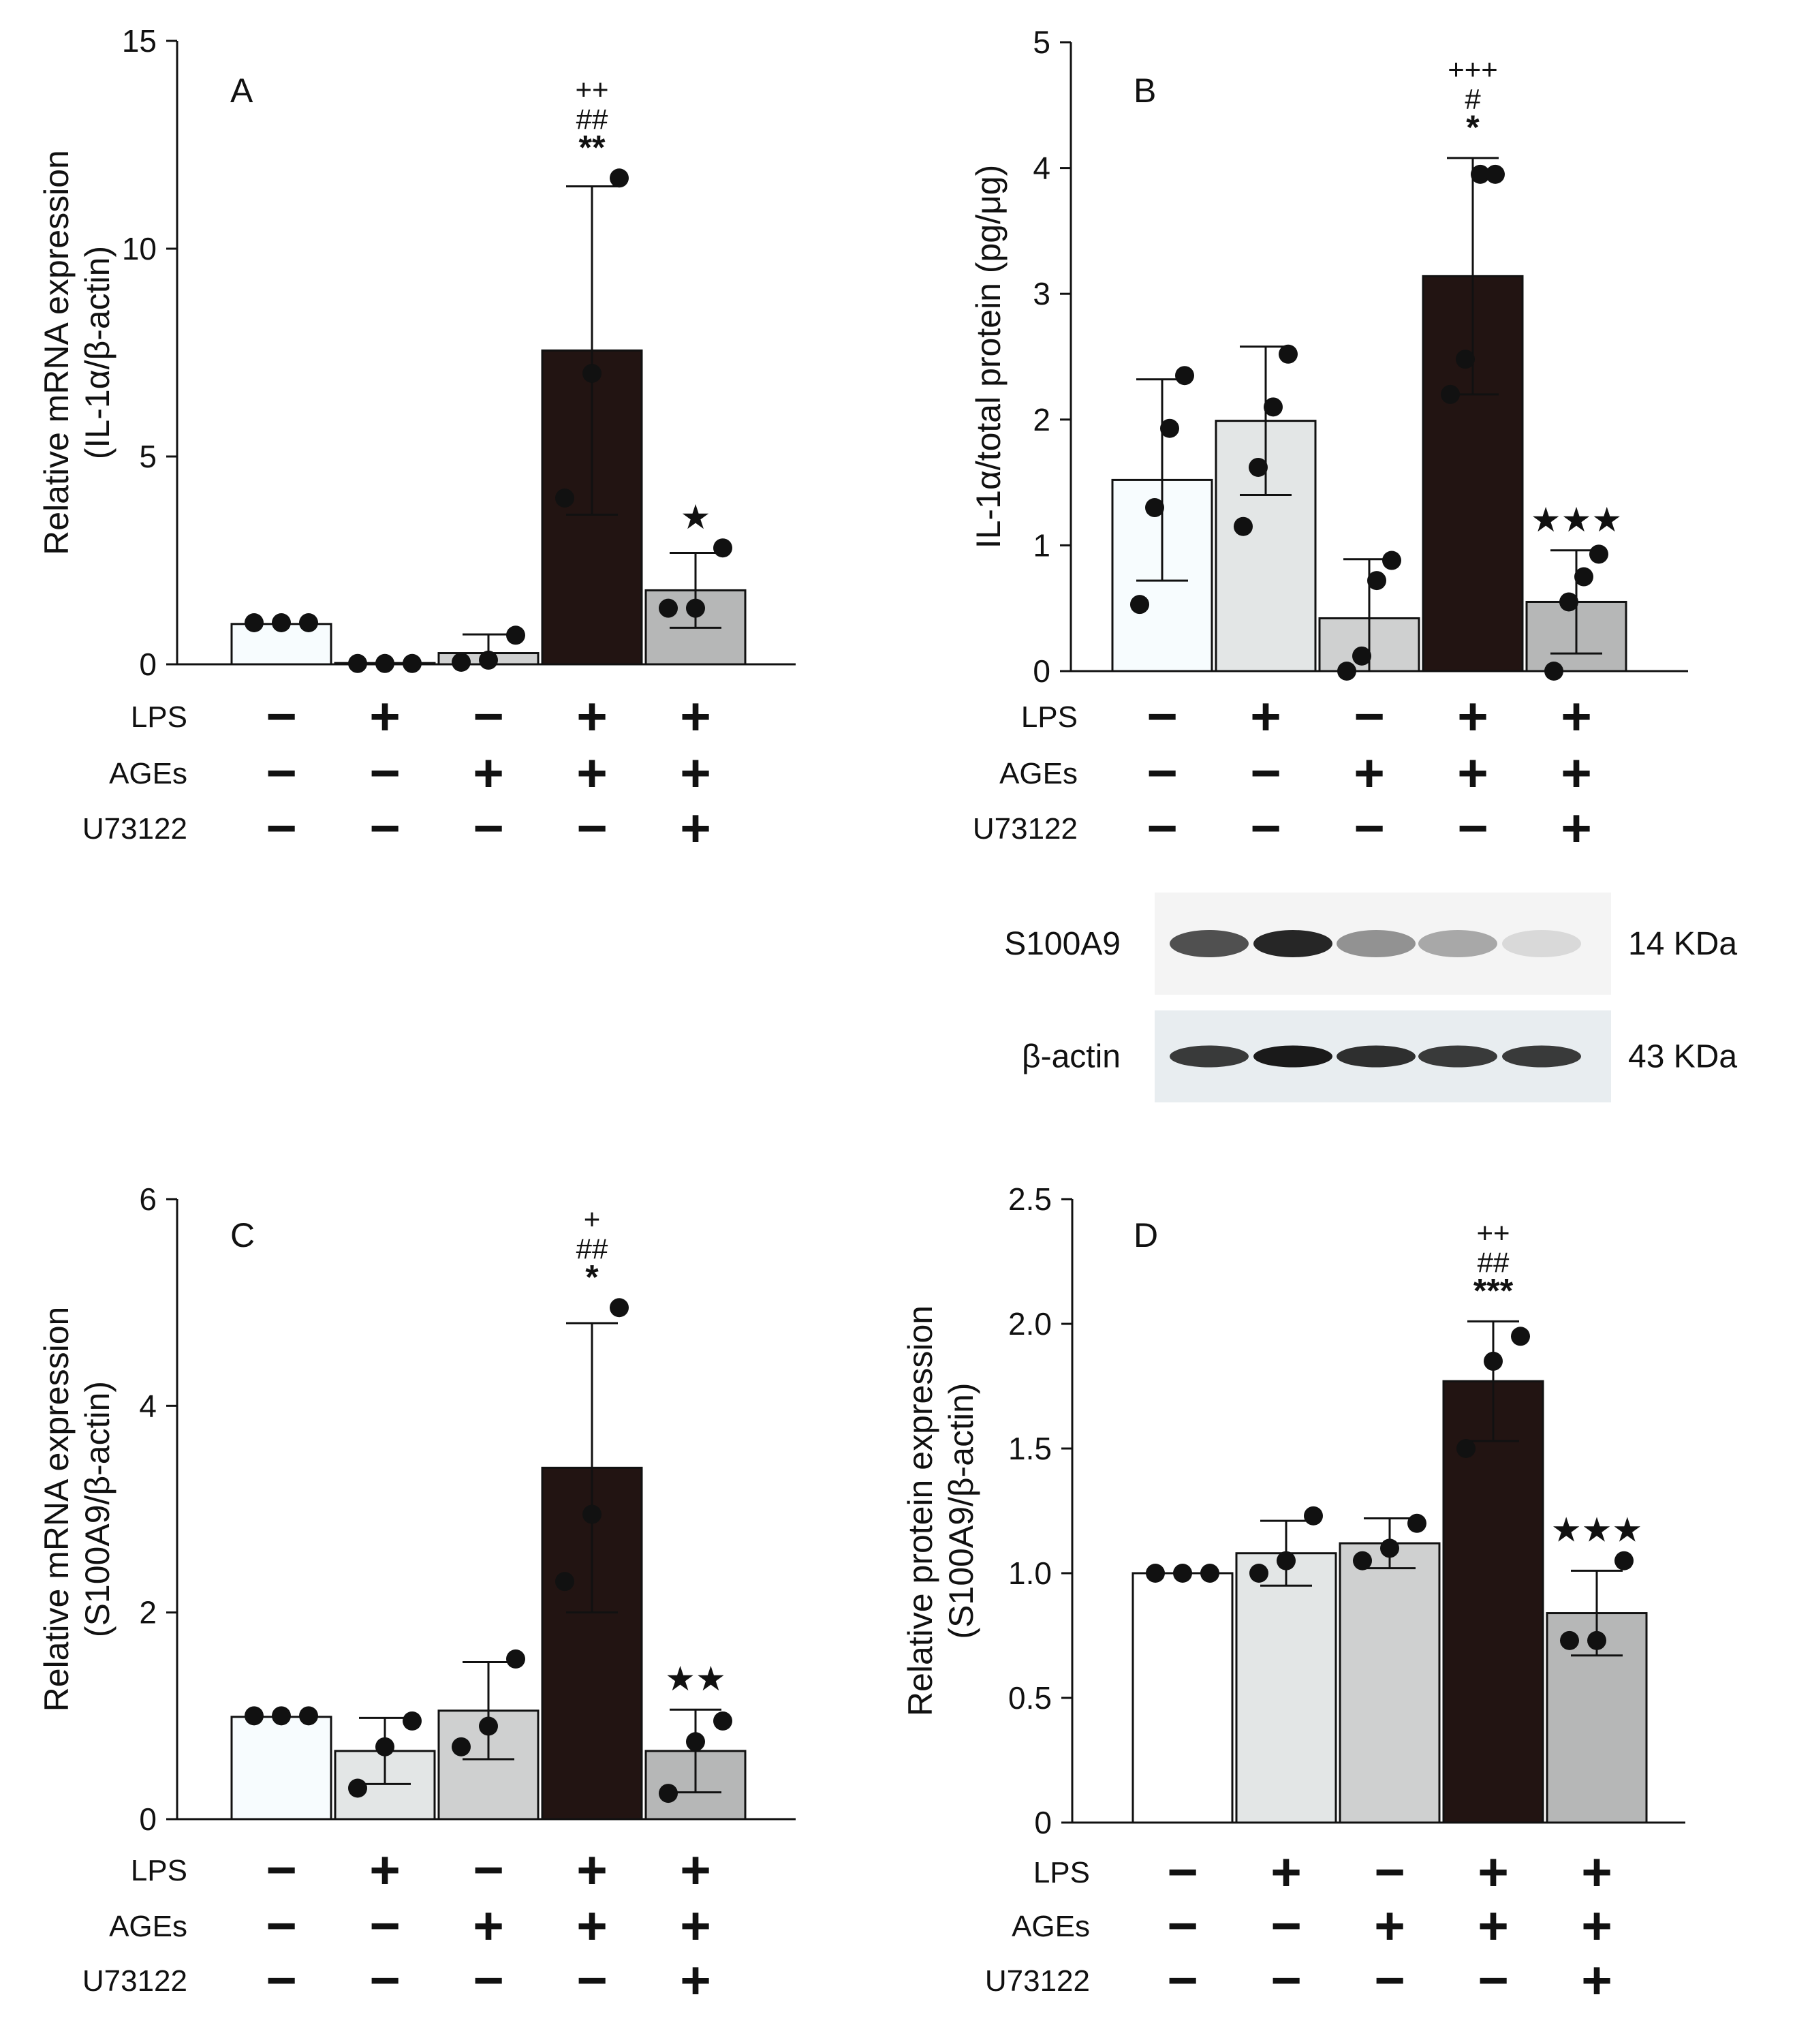 The image size is (1795, 2044). Describe the element at coordinates (242, 1235) in the screenshot. I see `panel-letter: C` at that location.